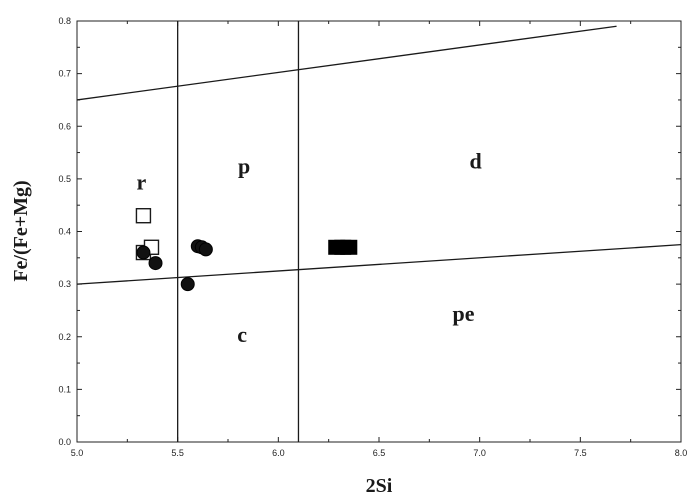  Describe the element at coordinates (479, 453) in the screenshot. I see `x-tick-label: 7.0` at that location.